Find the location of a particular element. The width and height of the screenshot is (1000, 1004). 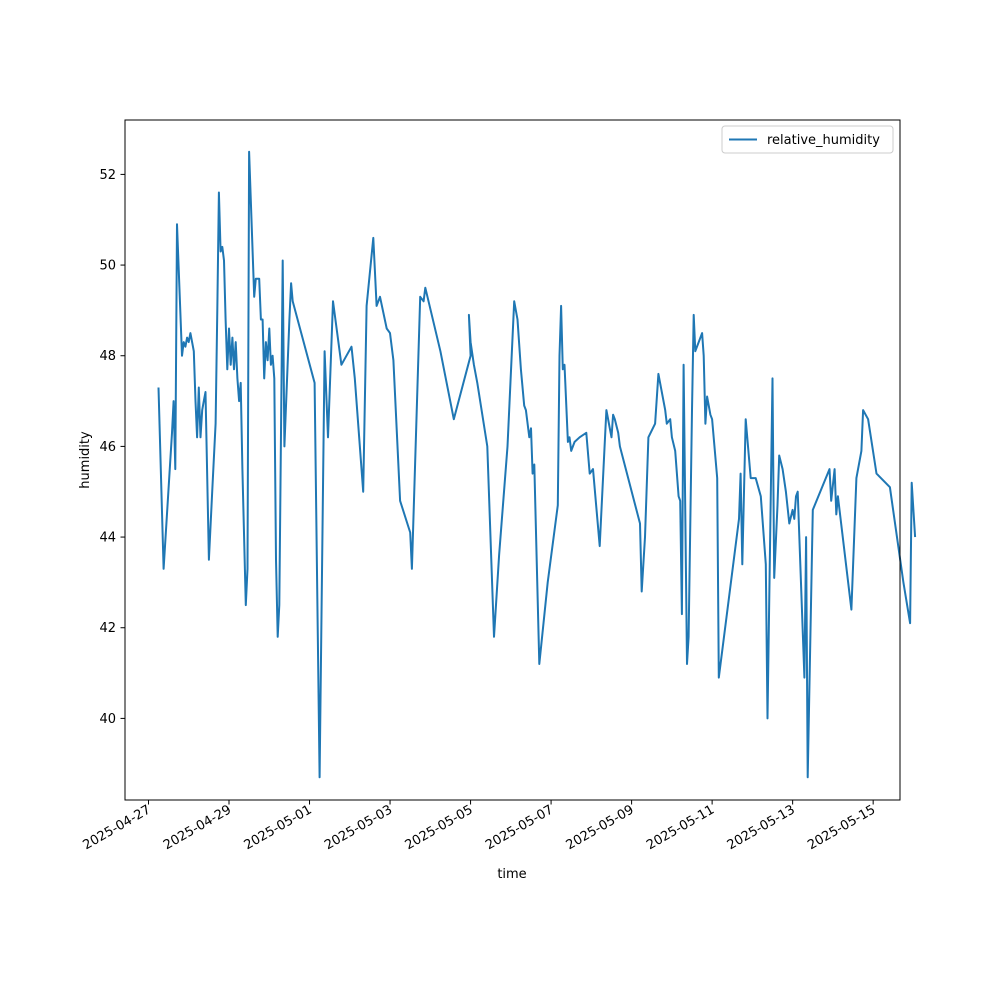

y-axis: 40 42 44 46 48 50 52 is located at coordinates (112, 447).